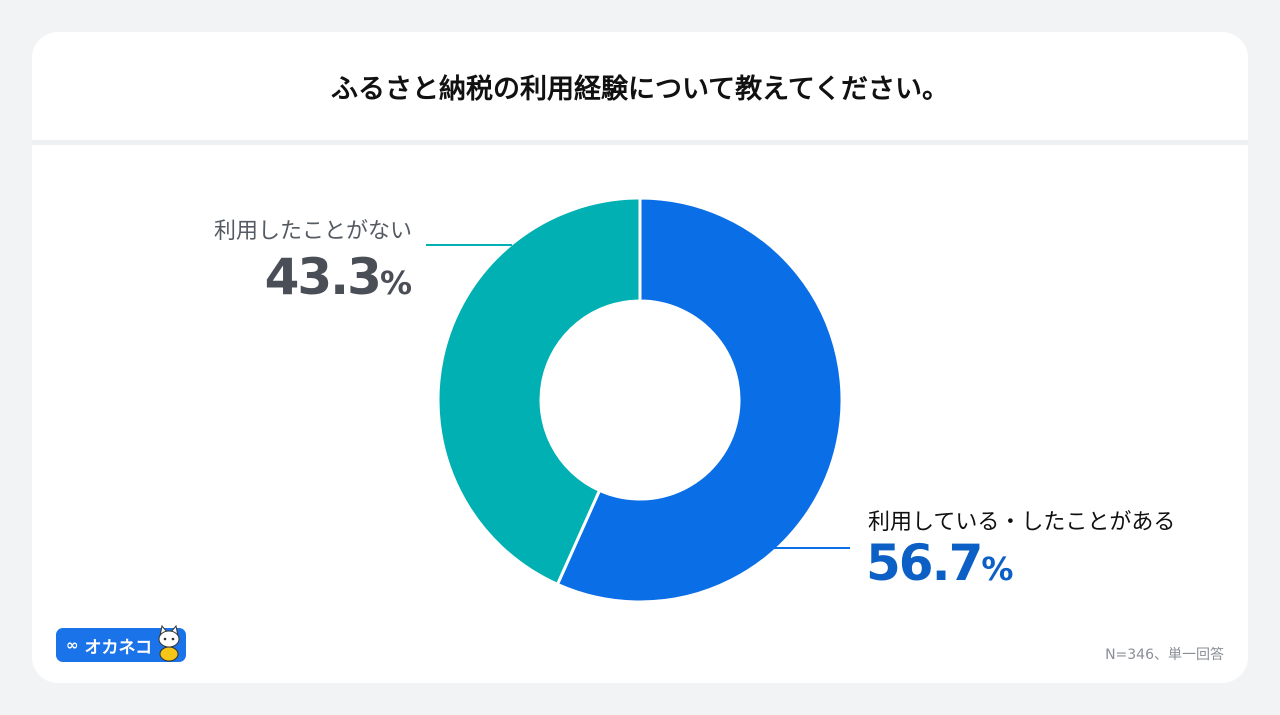 The width and height of the screenshot is (1280, 715). What do you see at coordinates (640, 89) in the screenshot?
I see `chart-title: ふるさと納税の利用経験について教えてください。` at bounding box center [640, 89].